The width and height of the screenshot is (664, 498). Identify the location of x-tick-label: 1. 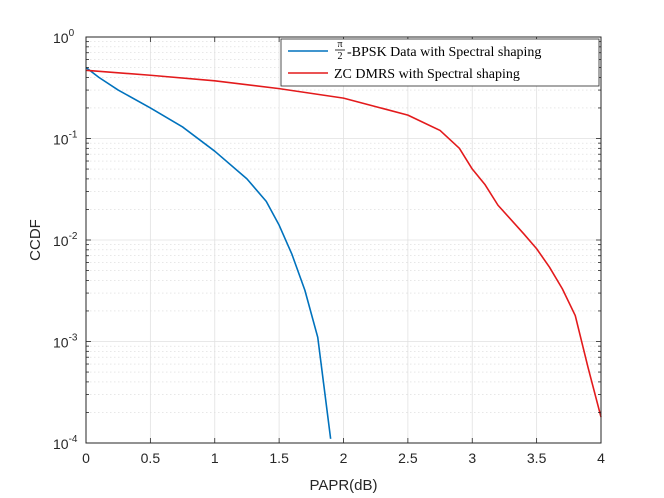
(215, 458).